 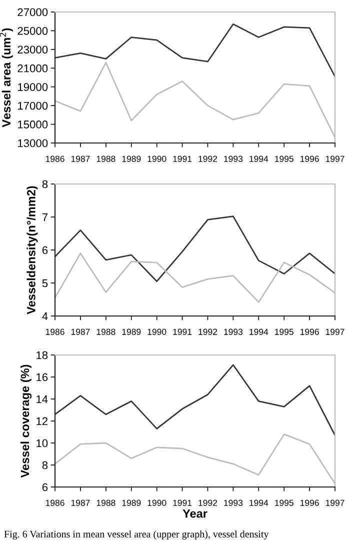 I want to click on y-axis-title: Vessel coverage (%), so click(x=26, y=421).